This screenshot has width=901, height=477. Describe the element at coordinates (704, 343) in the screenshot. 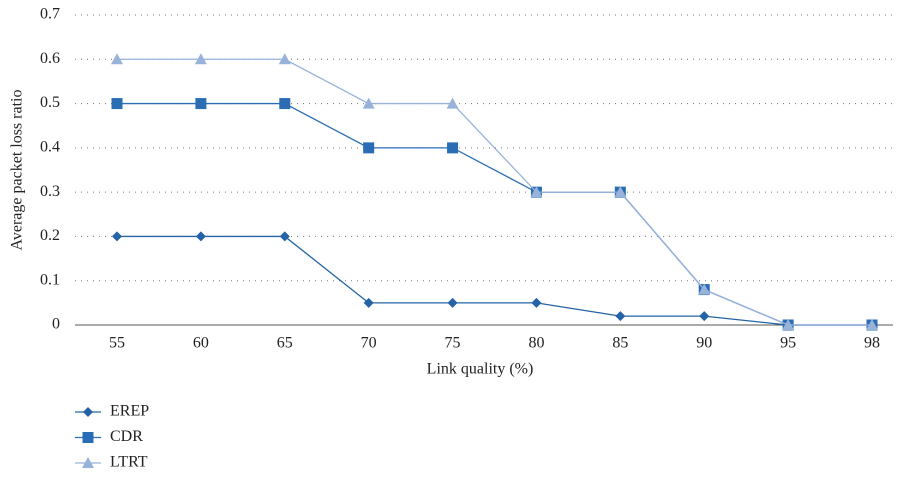

I see `x-tick-label: 90` at that location.